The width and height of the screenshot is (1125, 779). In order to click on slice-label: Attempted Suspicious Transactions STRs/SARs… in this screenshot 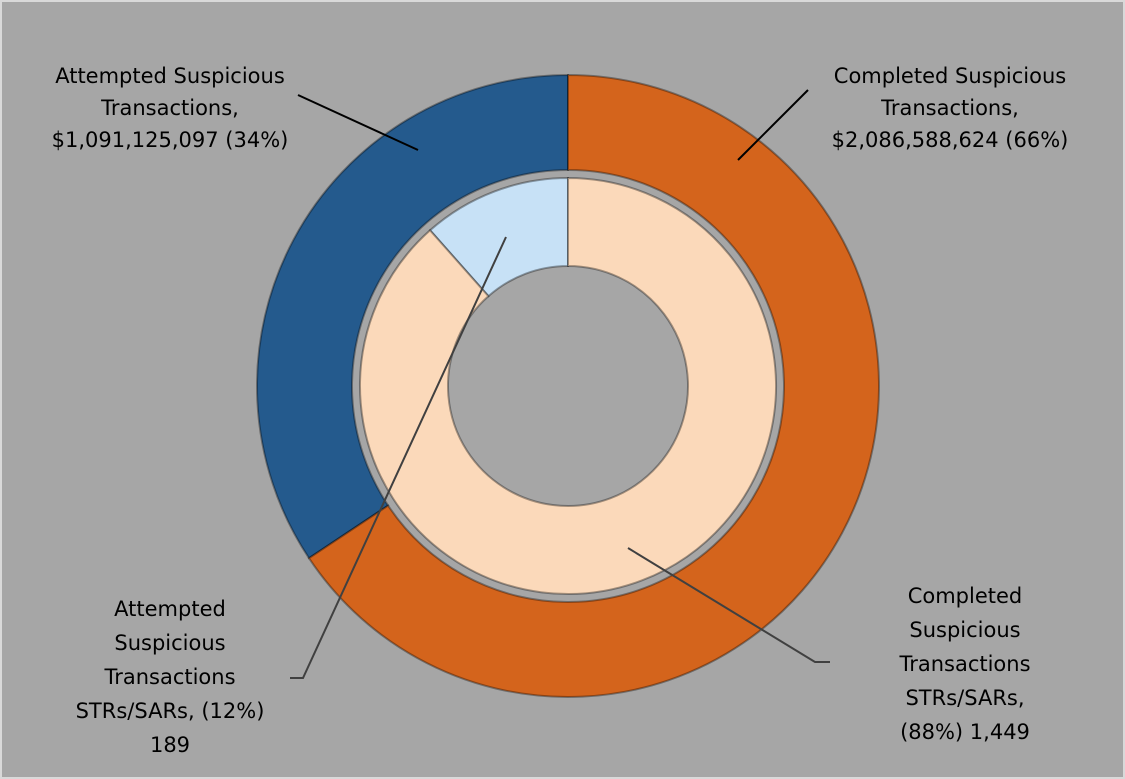, I will do `click(170, 677)`.